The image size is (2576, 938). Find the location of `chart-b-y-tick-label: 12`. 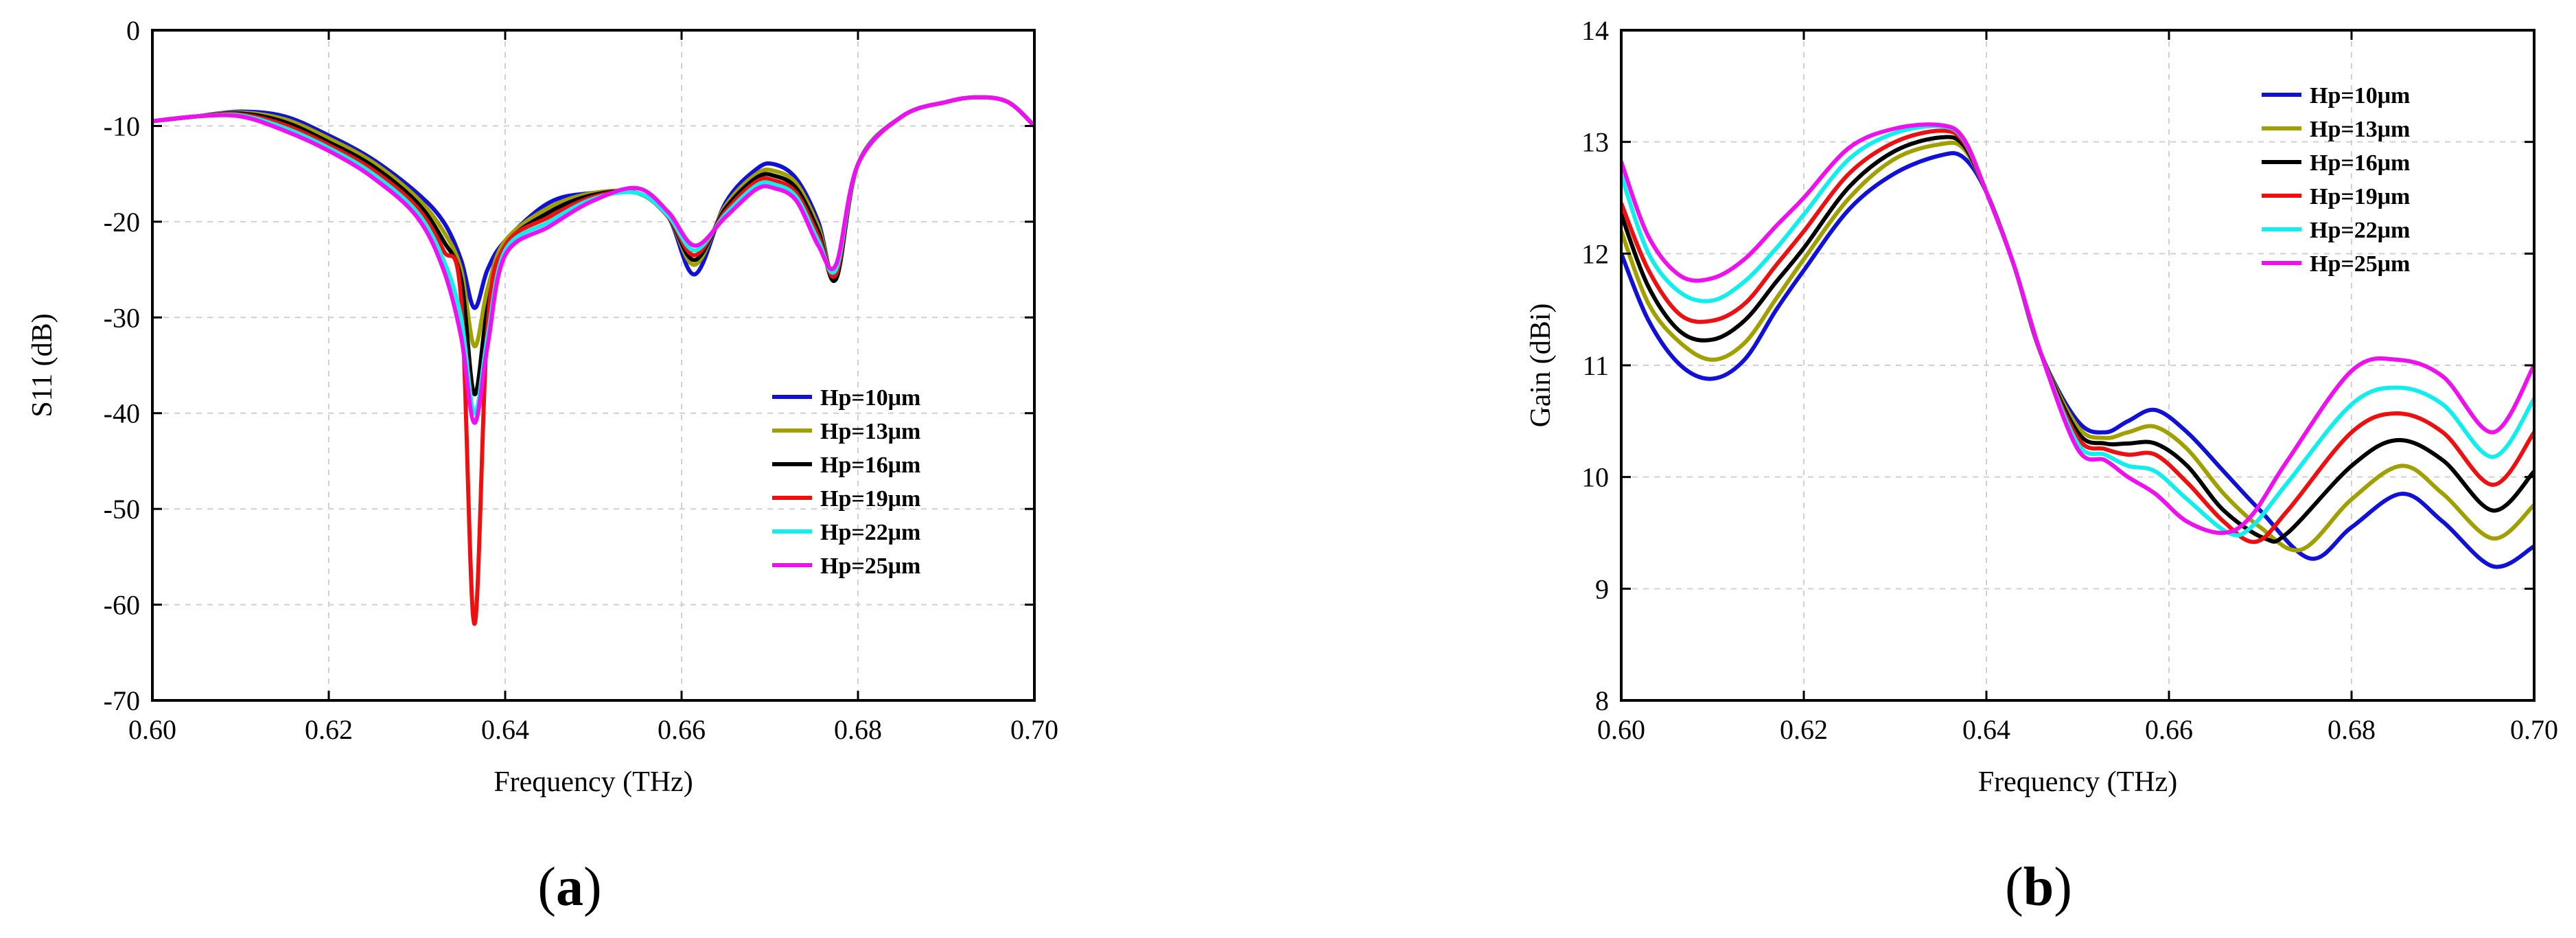

chart-b-y-tick-label: 12 is located at coordinates (1595, 253).